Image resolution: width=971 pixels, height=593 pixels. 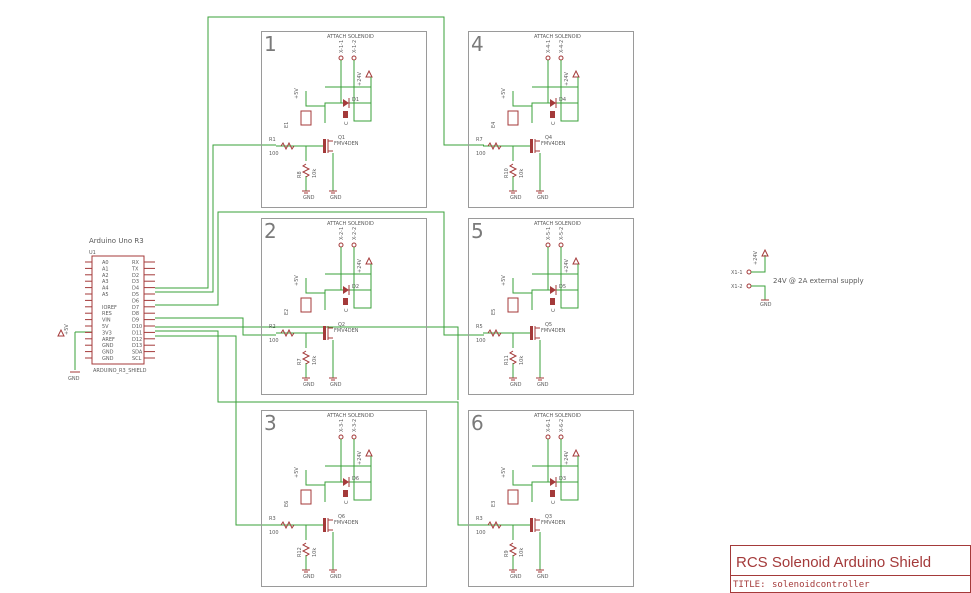 What do you see at coordinates (135, 321) in the screenshot?
I see `arduino-right-pin-9: D9` at bounding box center [135, 321].